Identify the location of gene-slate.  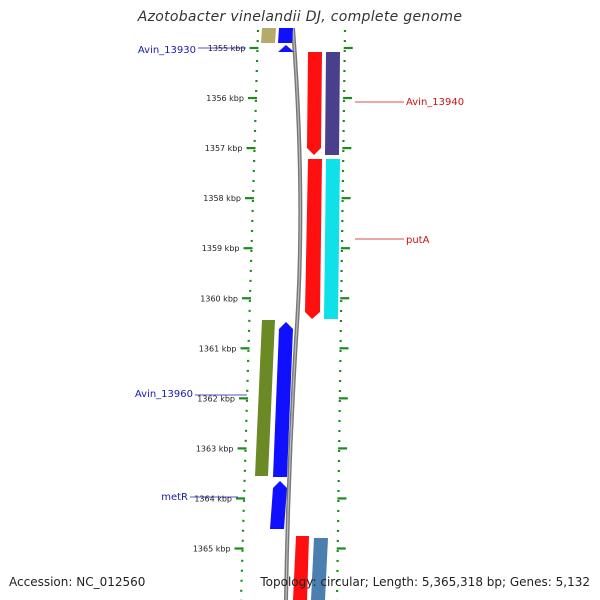
(332, 103).